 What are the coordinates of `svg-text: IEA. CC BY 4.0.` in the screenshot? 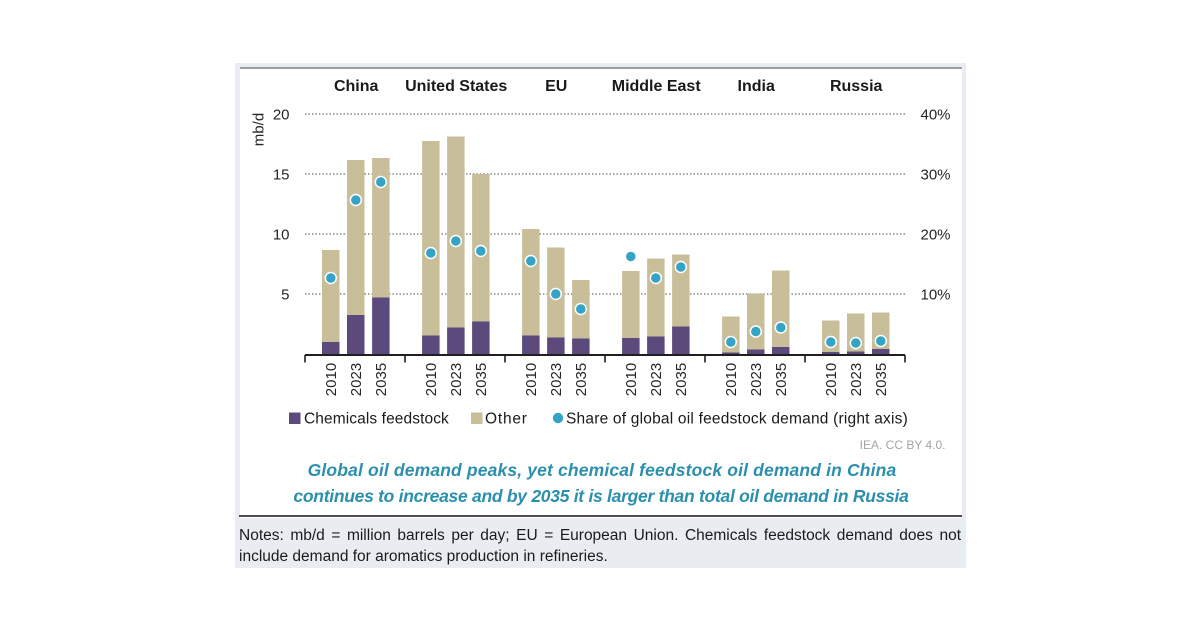 It's located at (903, 445).